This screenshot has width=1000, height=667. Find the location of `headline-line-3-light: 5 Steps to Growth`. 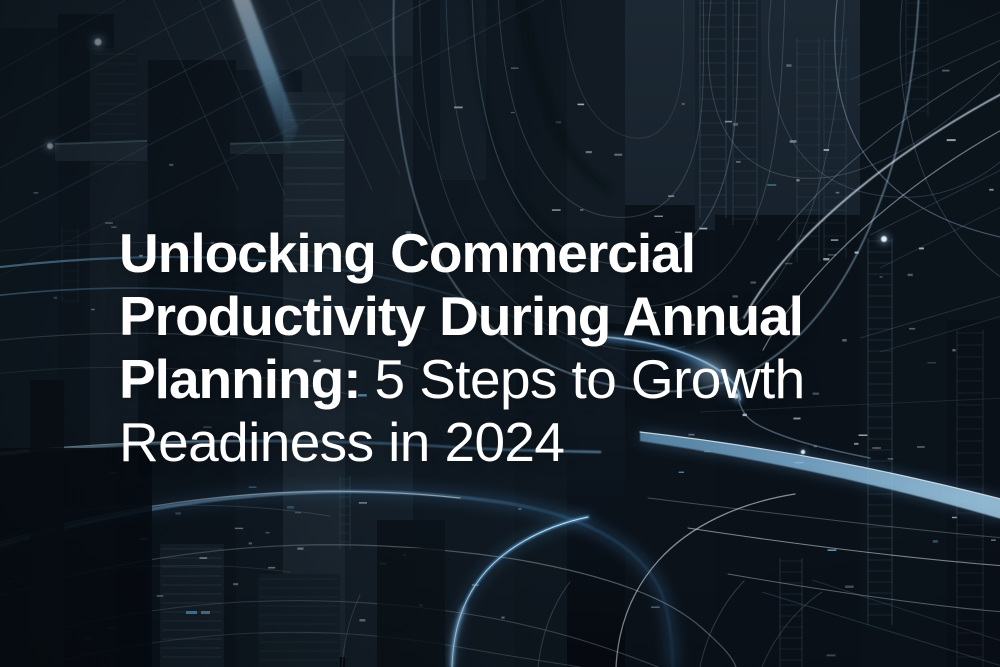

headline-line-3-light: 5 Steps to Growth is located at coordinates (590, 379).